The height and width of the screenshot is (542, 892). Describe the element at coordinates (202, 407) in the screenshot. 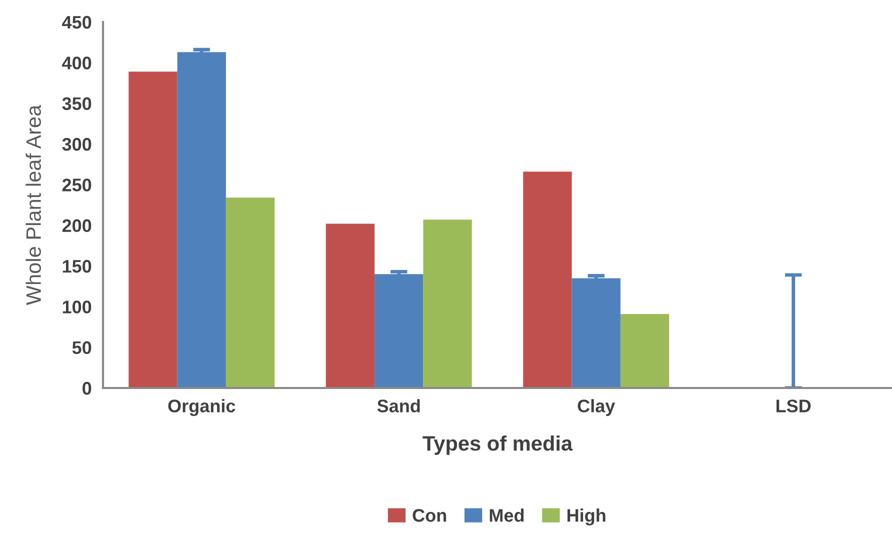

I see `x-tick-label: Organic` at that location.